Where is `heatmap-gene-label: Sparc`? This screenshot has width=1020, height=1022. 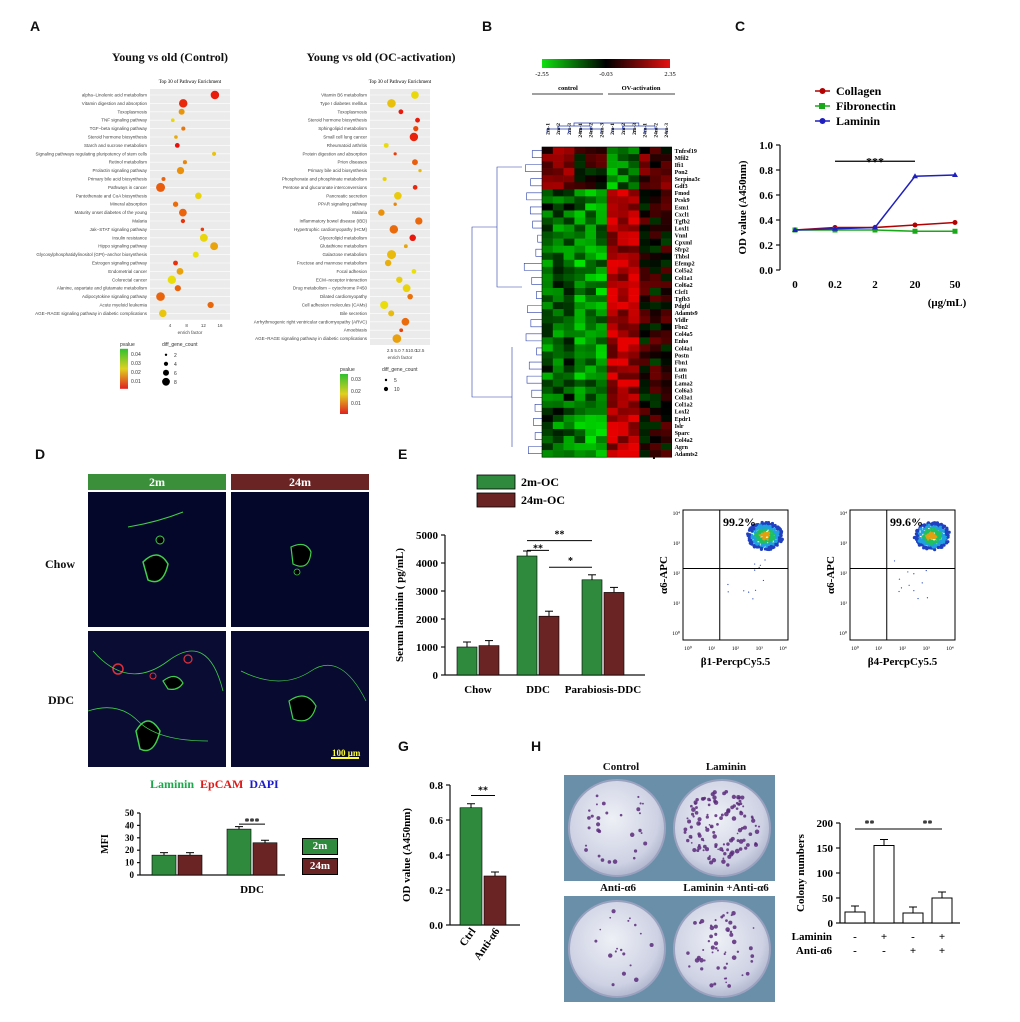
heatmap-gene-label: Sparc is located at coordinates (682, 434).